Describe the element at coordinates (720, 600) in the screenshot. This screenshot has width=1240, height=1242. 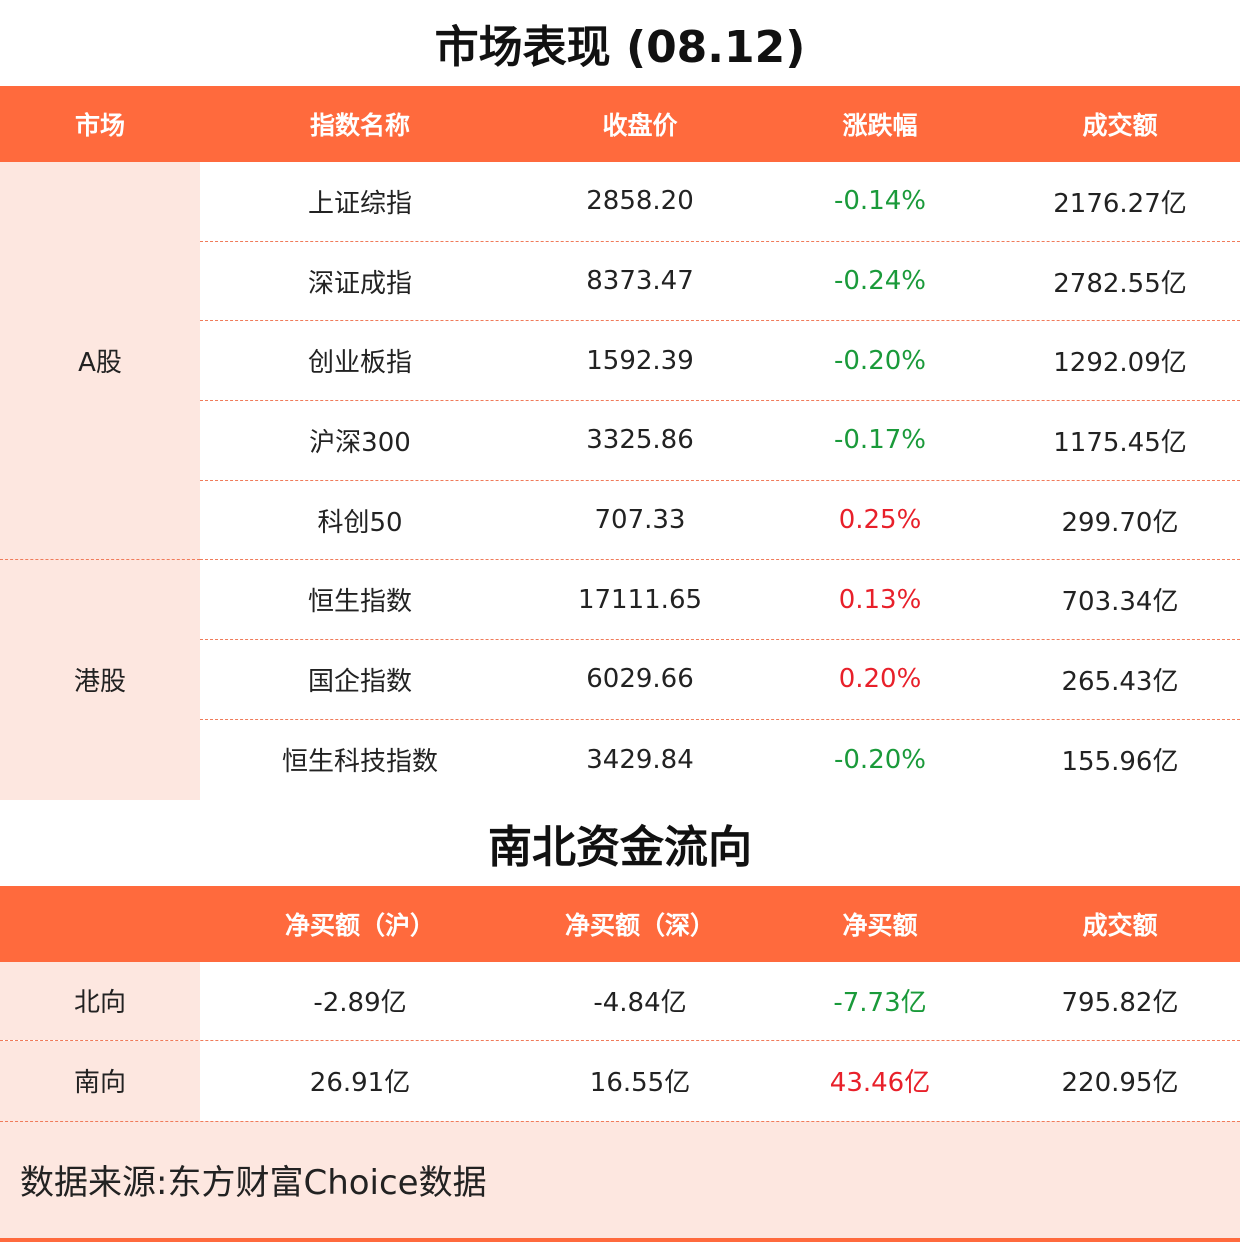
I see `table-row: 恒生指数 17111.65 0.13% 703.34亿` at that location.